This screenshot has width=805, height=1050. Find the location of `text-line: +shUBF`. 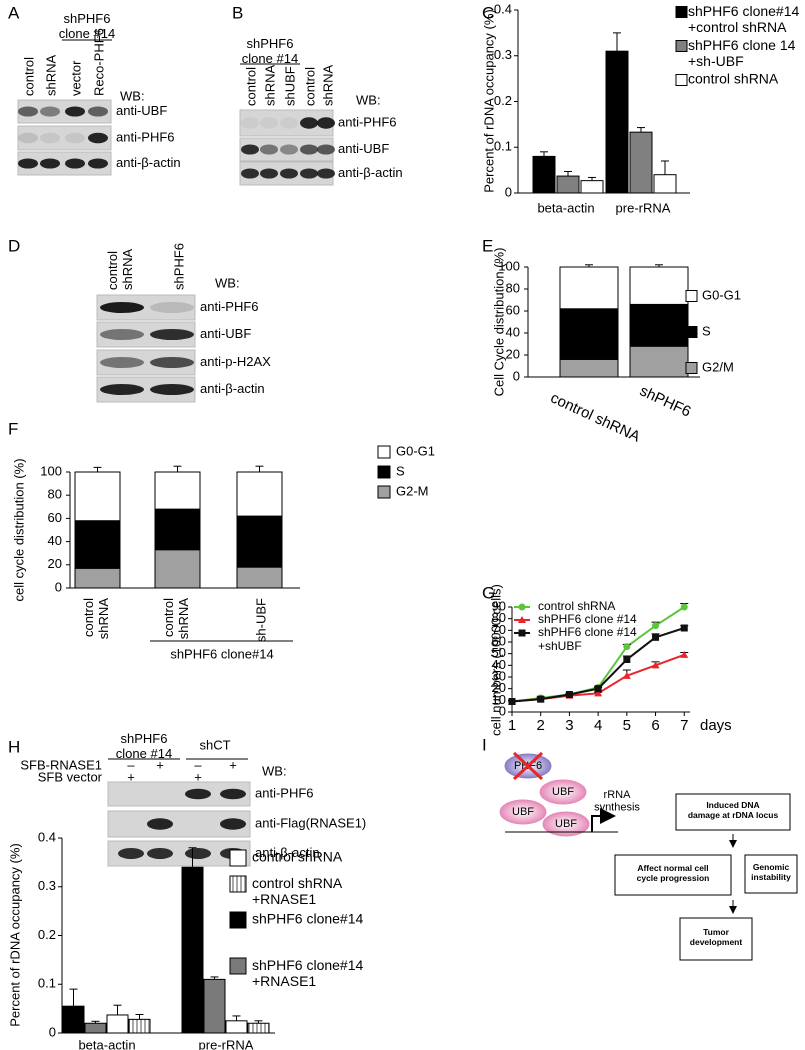

text-line: +shUBF is located at coordinates (560, 646).